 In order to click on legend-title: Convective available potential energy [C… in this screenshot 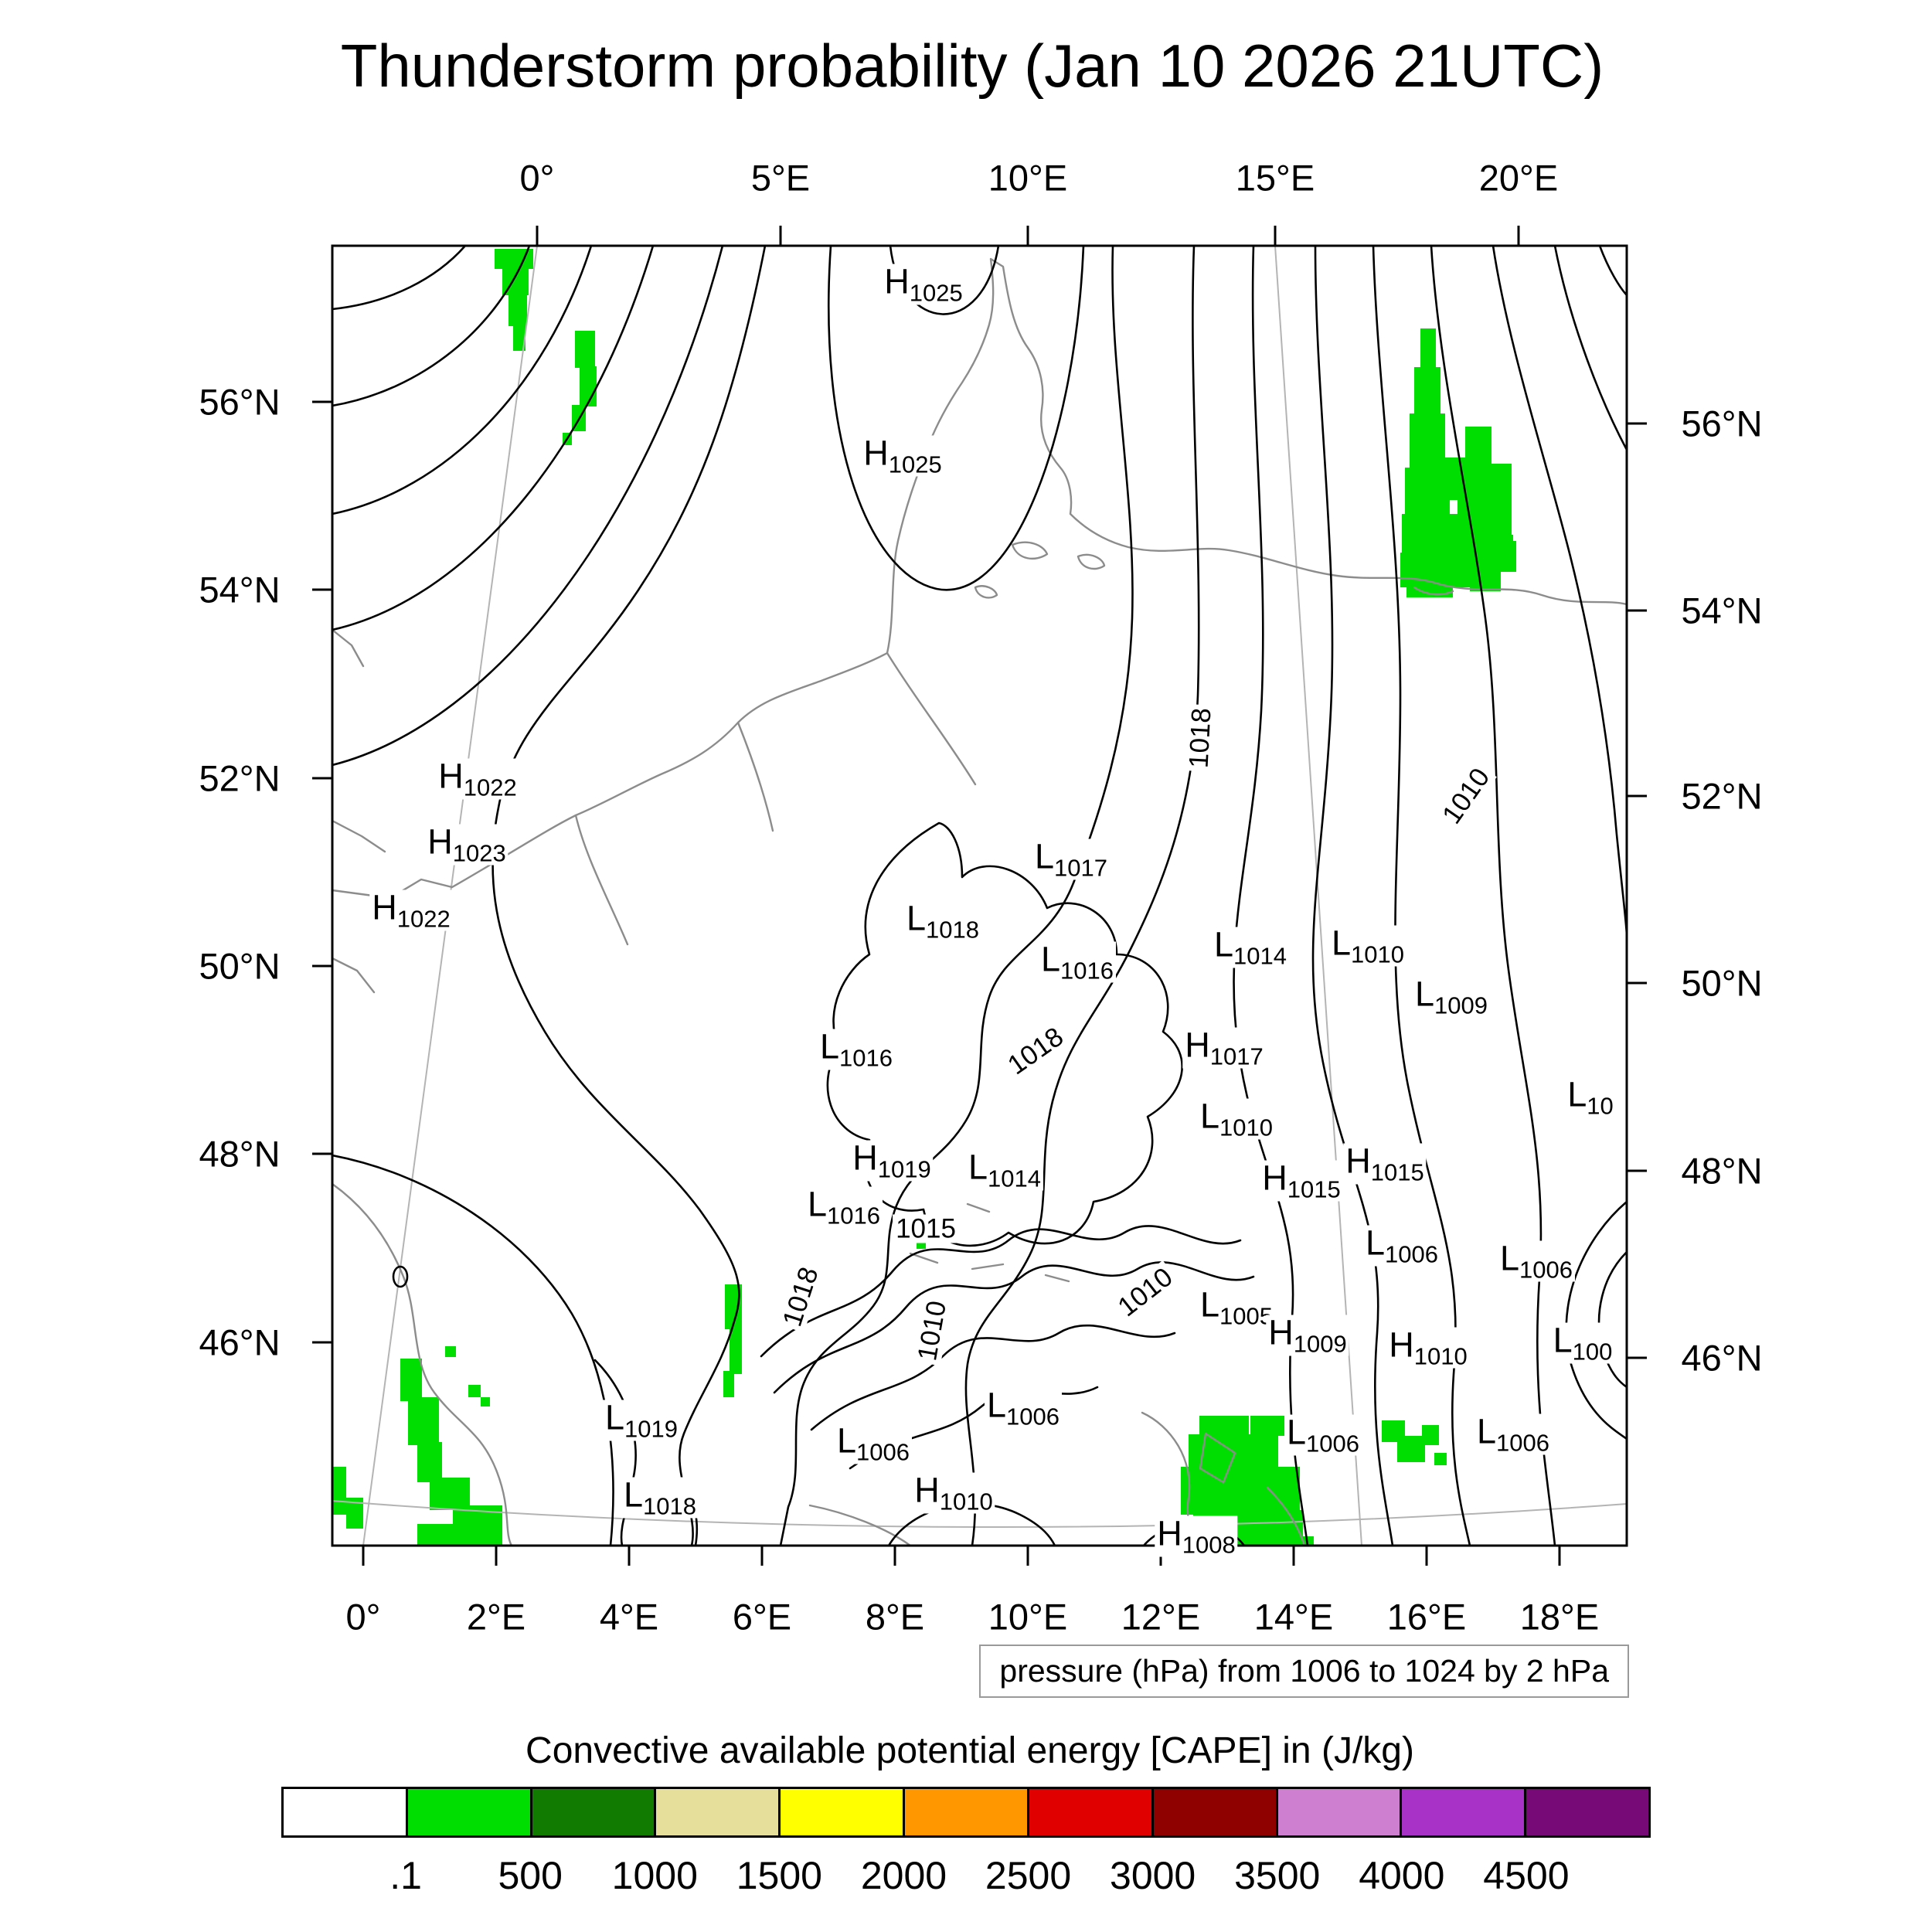, I will do `click(970, 1751)`.